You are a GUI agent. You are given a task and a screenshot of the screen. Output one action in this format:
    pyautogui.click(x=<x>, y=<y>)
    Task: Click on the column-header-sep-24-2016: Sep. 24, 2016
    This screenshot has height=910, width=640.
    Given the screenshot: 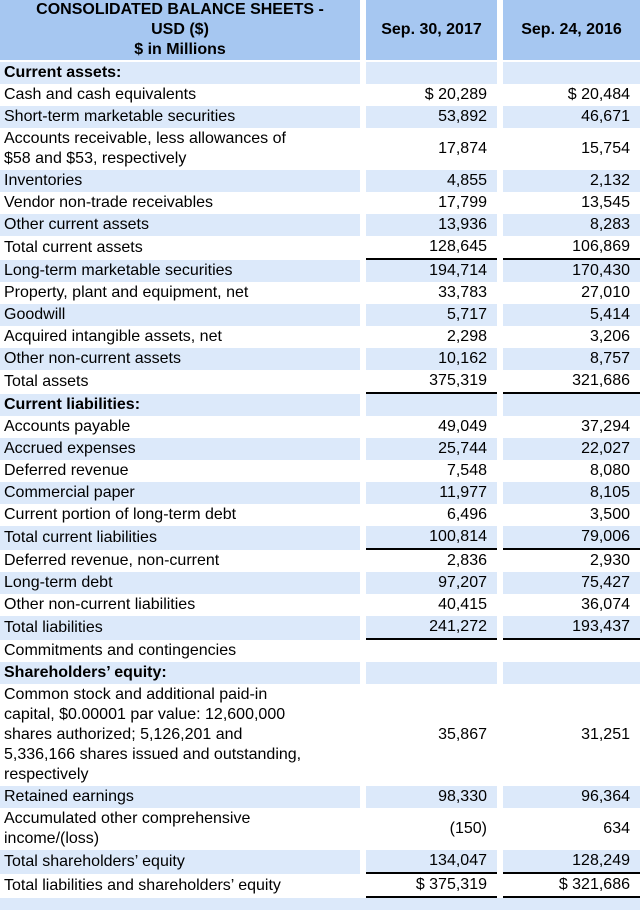 What is the action you would take?
    pyautogui.click(x=571, y=30)
    